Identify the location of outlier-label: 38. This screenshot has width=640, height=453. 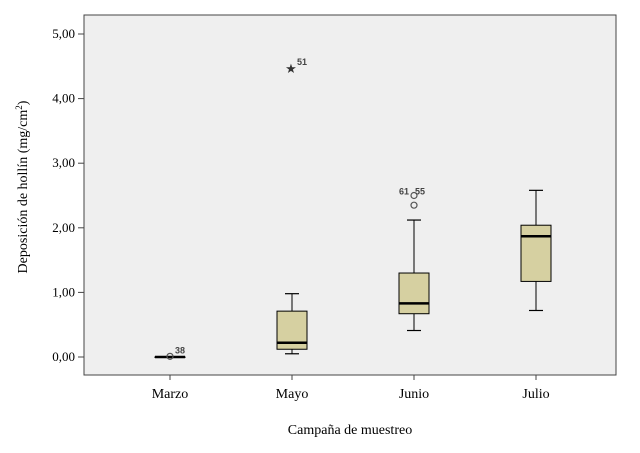
(180, 350).